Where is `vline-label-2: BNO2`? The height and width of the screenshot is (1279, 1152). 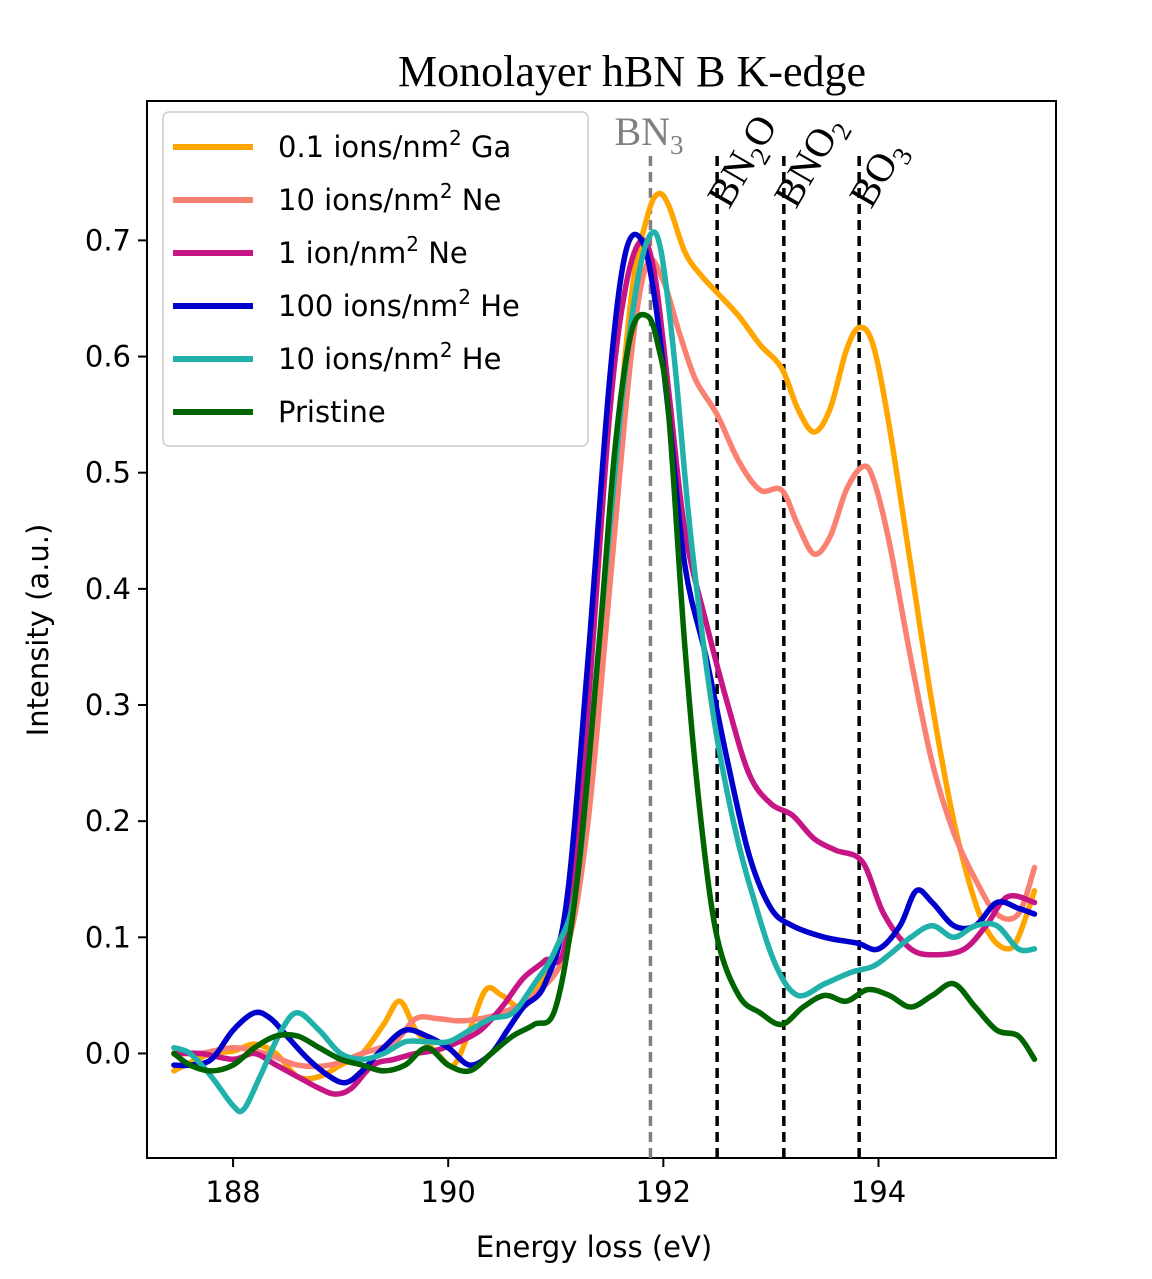
vline-label-2: BNO2 is located at coordinates (811, 162).